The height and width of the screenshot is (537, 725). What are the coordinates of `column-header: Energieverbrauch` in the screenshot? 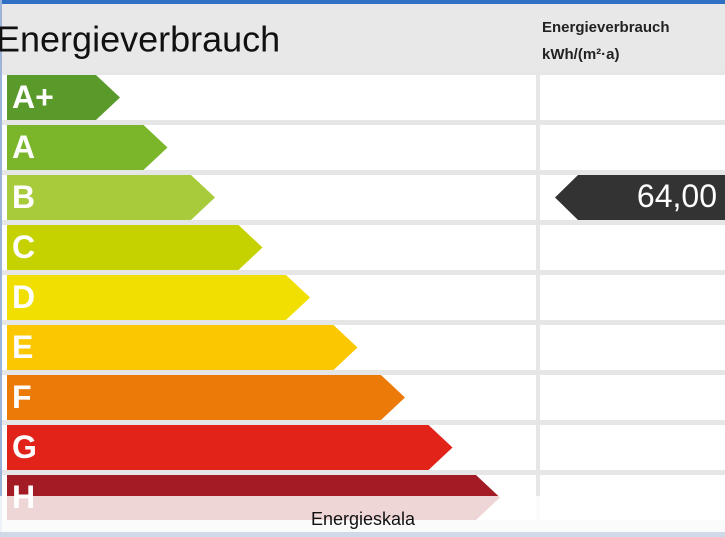 It's located at (606, 27).